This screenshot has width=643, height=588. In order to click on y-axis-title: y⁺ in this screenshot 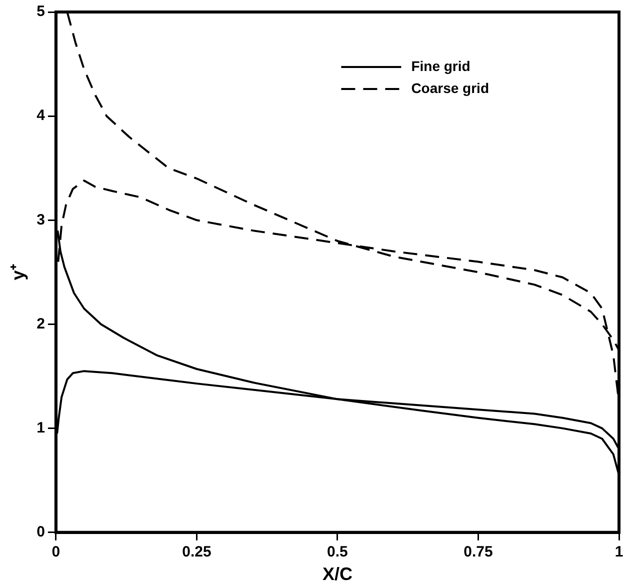, I will do `click(18, 272)`.